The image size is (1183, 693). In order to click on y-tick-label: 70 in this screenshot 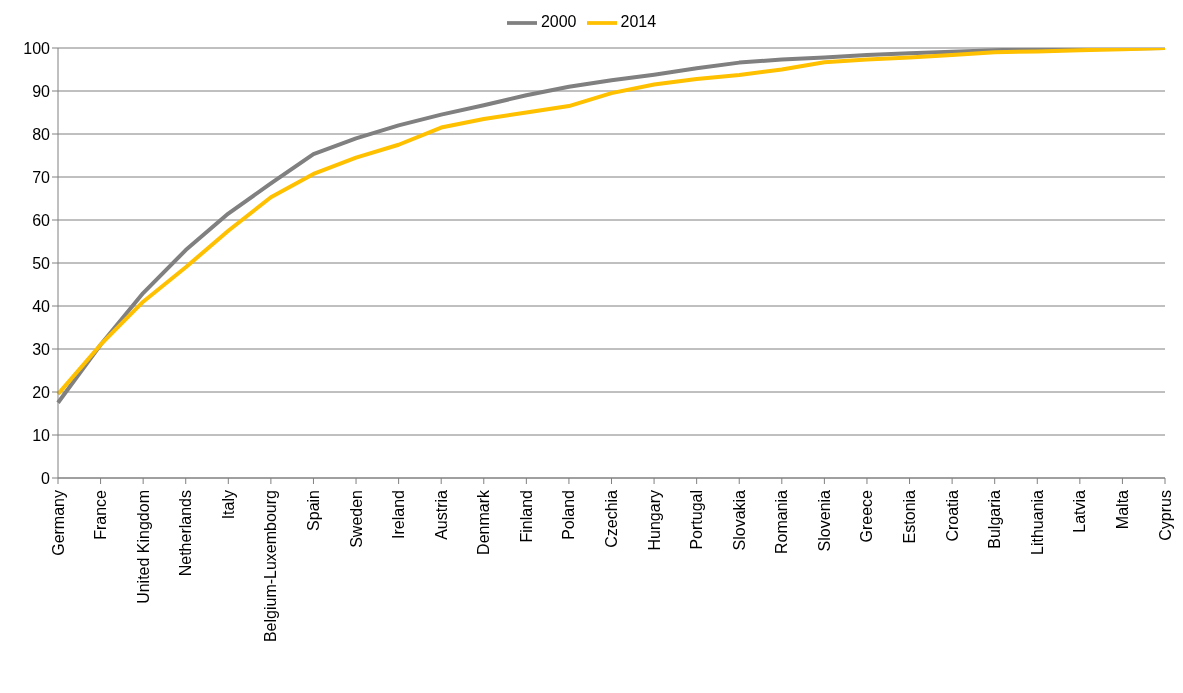, I will do `click(41, 177)`.